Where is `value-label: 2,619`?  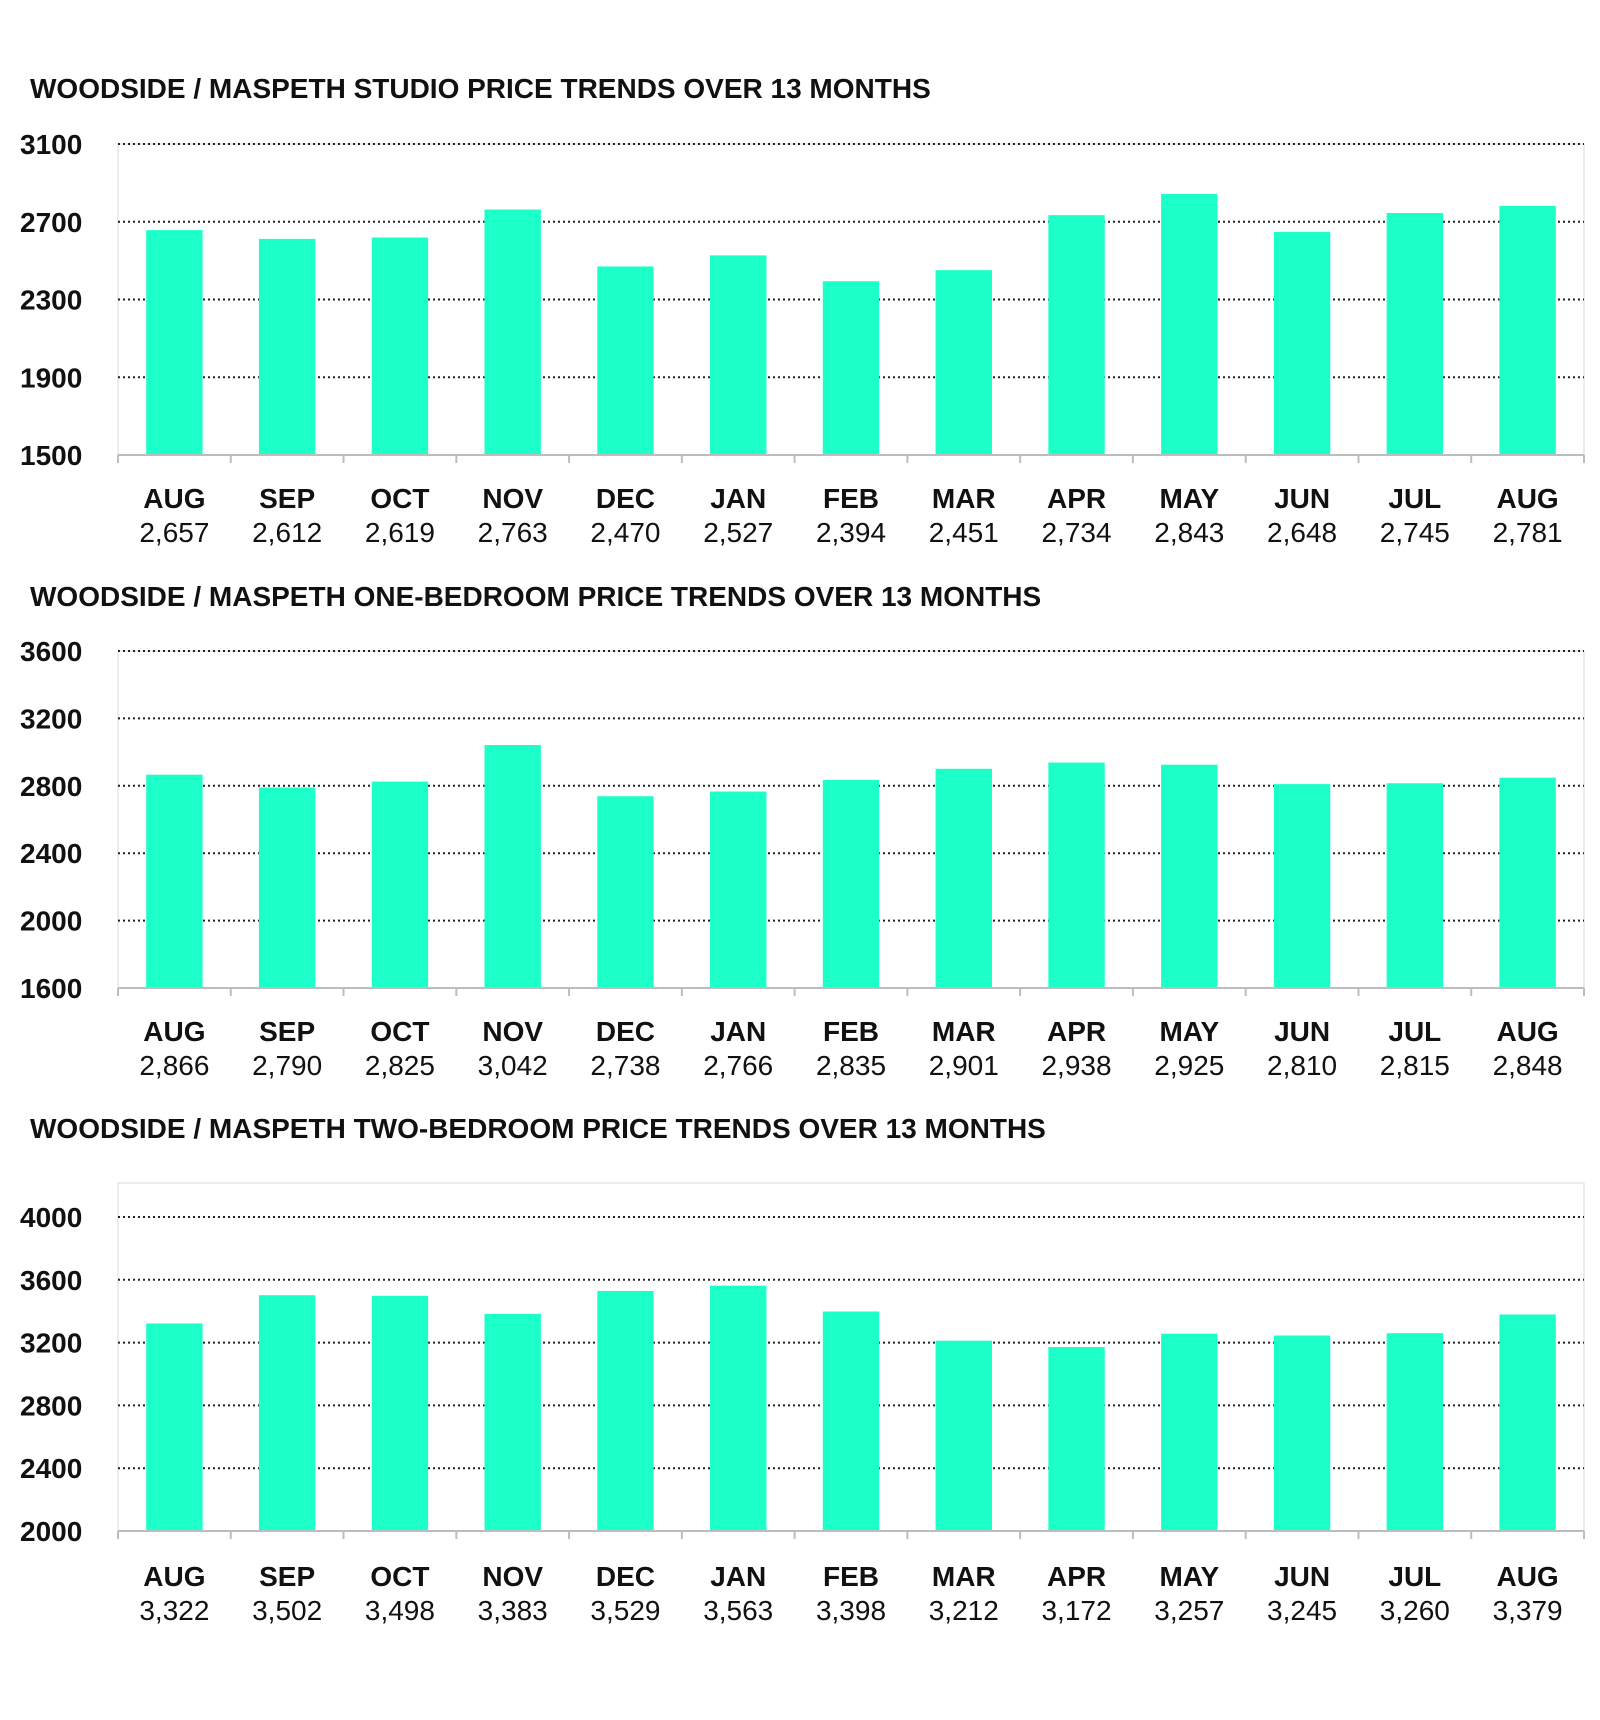 value-label: 2,619 is located at coordinates (400, 532).